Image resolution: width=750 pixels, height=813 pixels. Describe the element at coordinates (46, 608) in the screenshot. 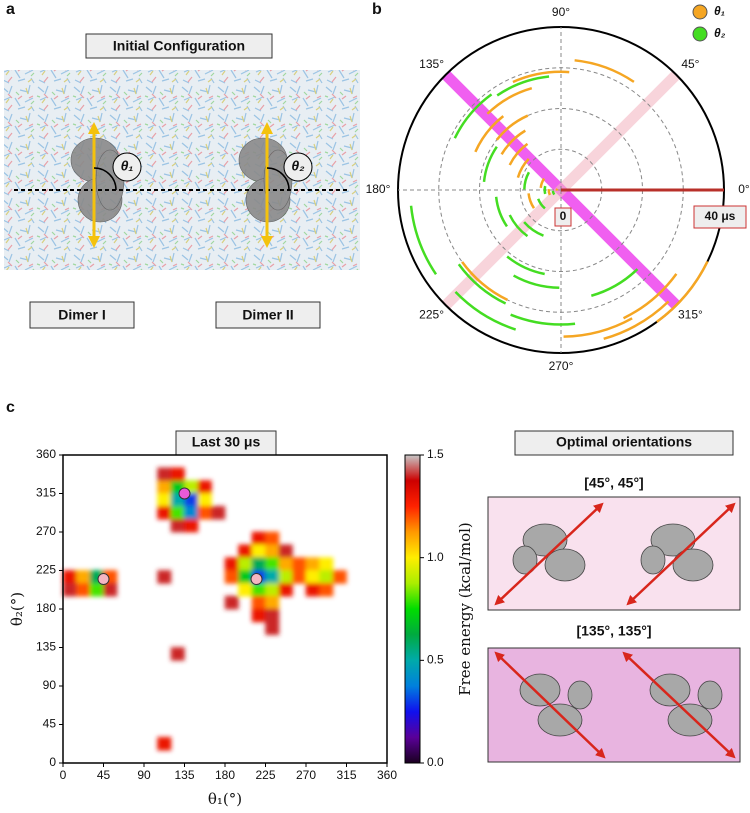

I see `y-tick-label: 180` at that location.